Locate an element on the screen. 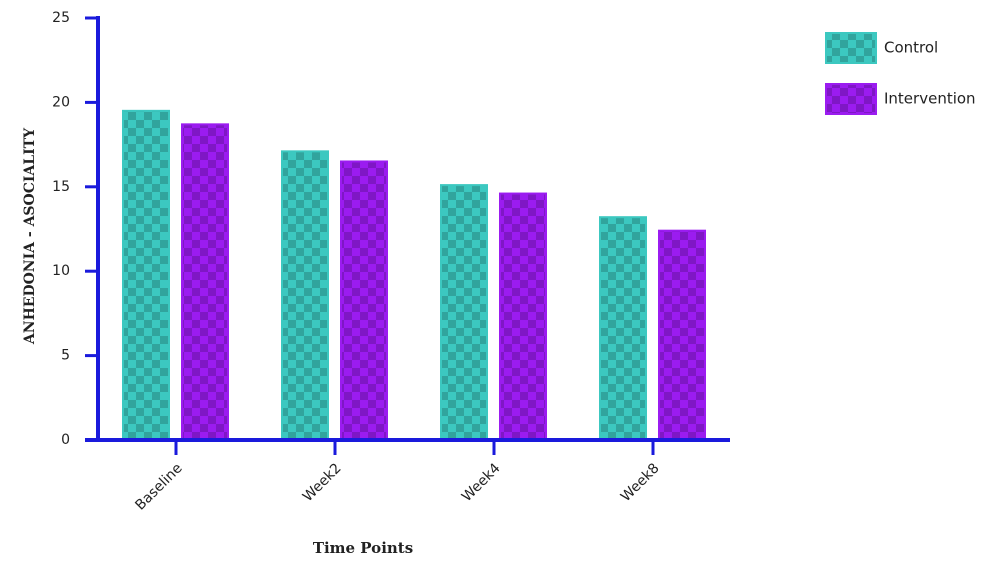 The image size is (1000, 569). y-axis-label: ANHEDONIA - ASOCIALITY is located at coordinates (30, 236).